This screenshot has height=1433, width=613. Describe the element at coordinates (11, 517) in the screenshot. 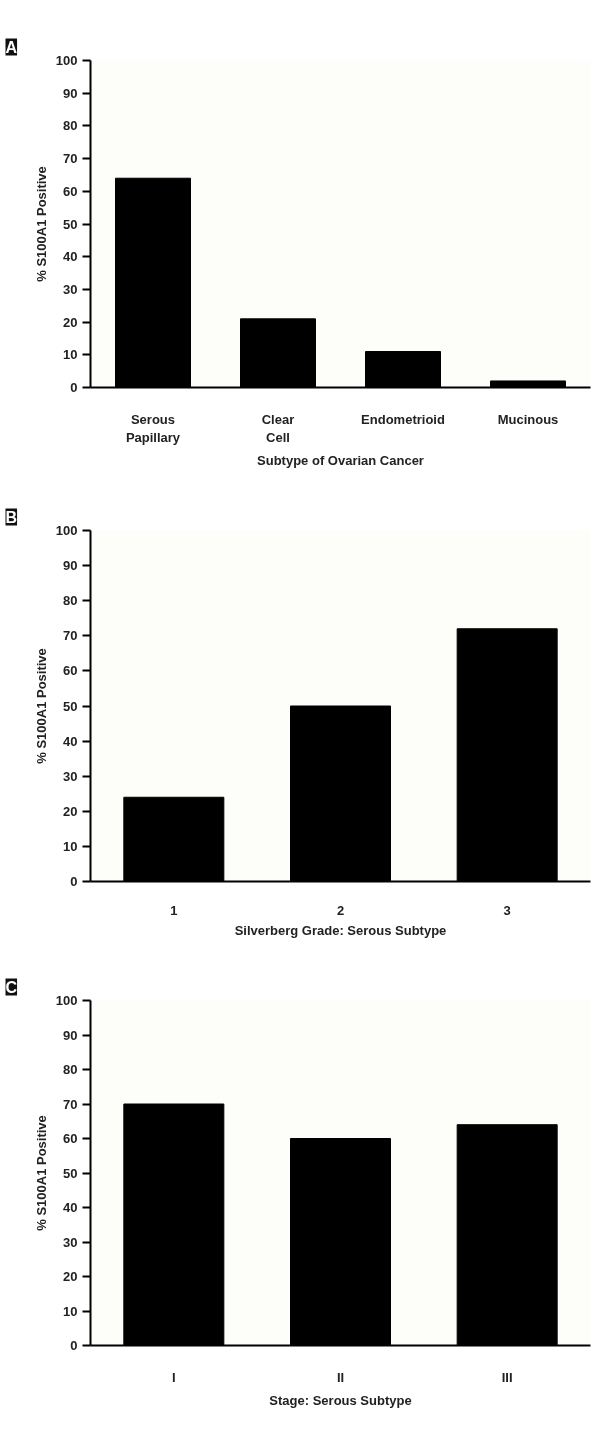

I see `chart-title: B` at that location.